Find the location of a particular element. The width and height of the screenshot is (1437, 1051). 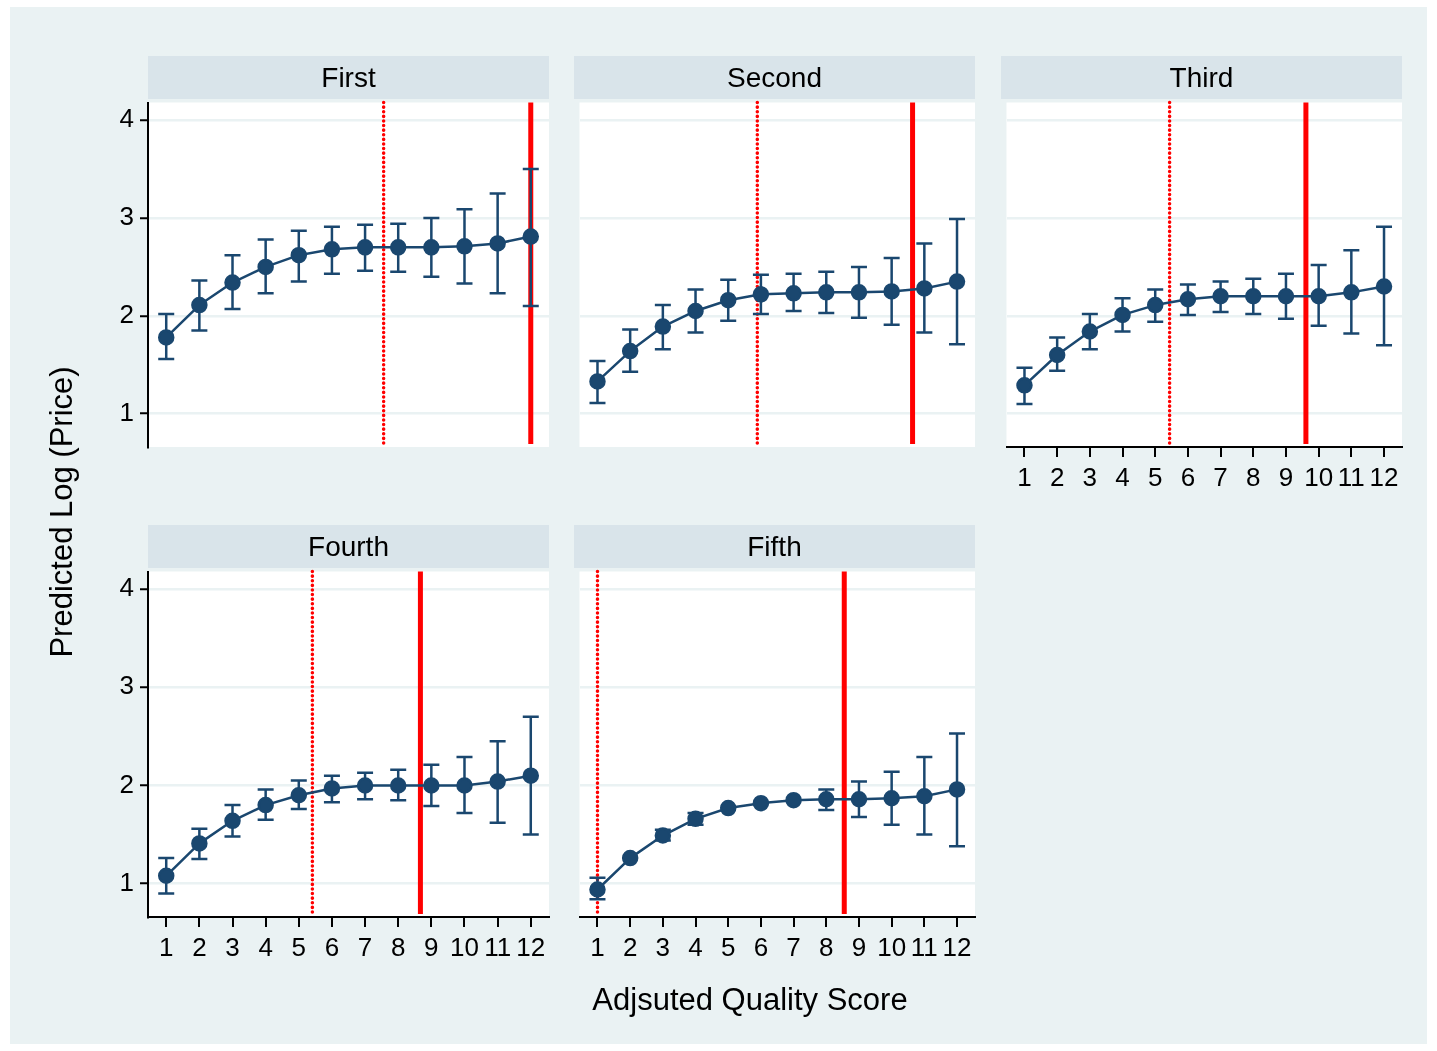

chart-title: Fifth is located at coordinates (774, 546).